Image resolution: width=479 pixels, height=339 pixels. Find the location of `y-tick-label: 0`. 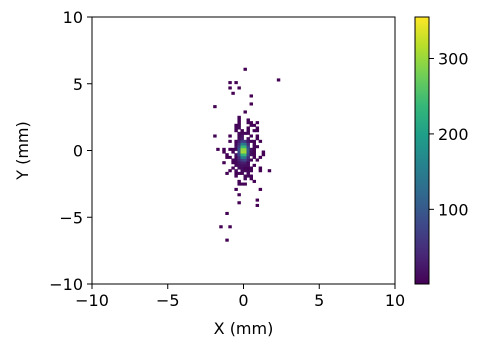

y-tick-label: 0 is located at coordinates (78, 151).